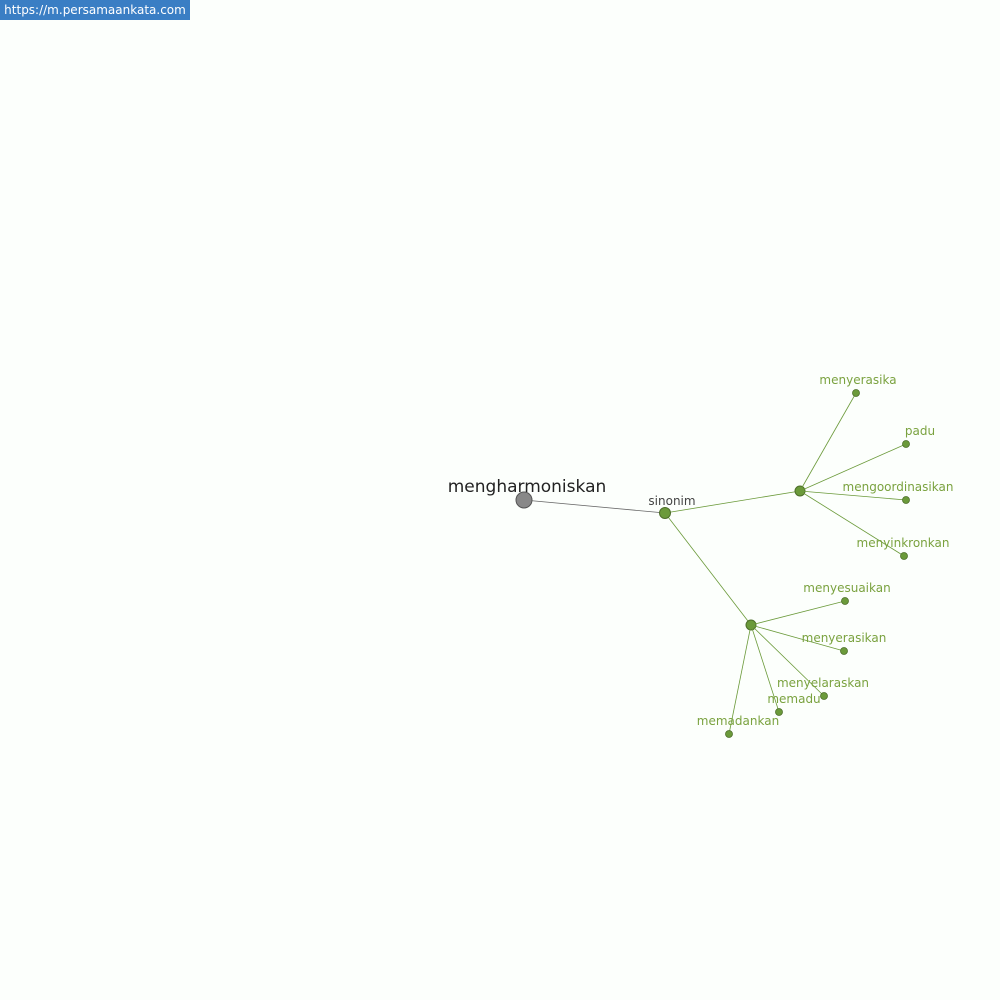  What do you see at coordinates (95, 10) in the screenshot?
I see `url-badge: https://m.persamaankata.com` at bounding box center [95, 10].